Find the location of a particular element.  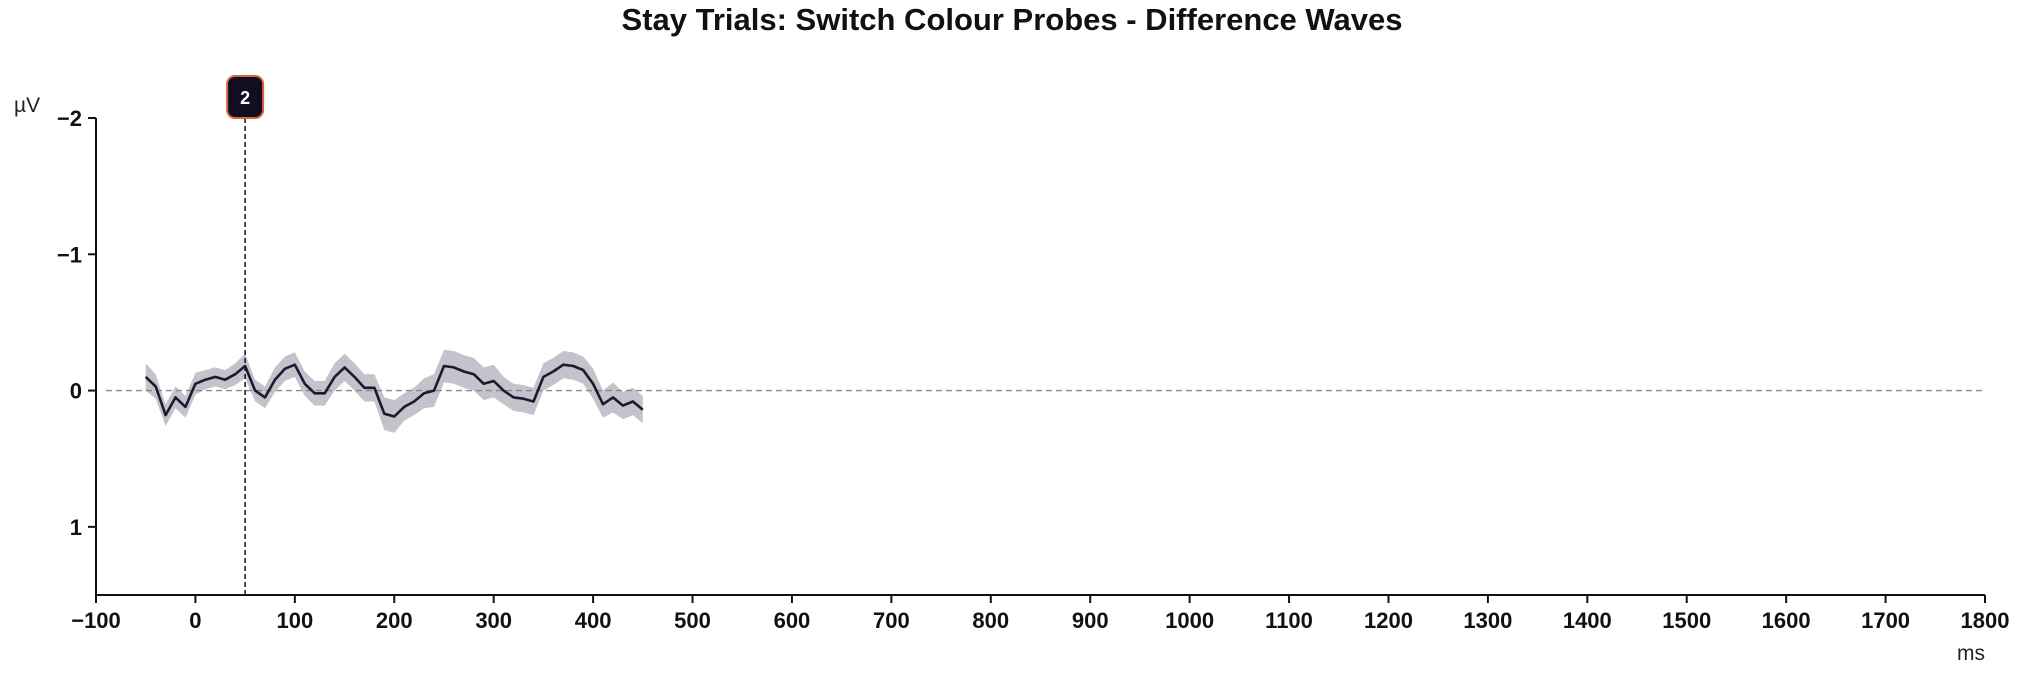

x-axis-label: ms is located at coordinates (1971, 653).